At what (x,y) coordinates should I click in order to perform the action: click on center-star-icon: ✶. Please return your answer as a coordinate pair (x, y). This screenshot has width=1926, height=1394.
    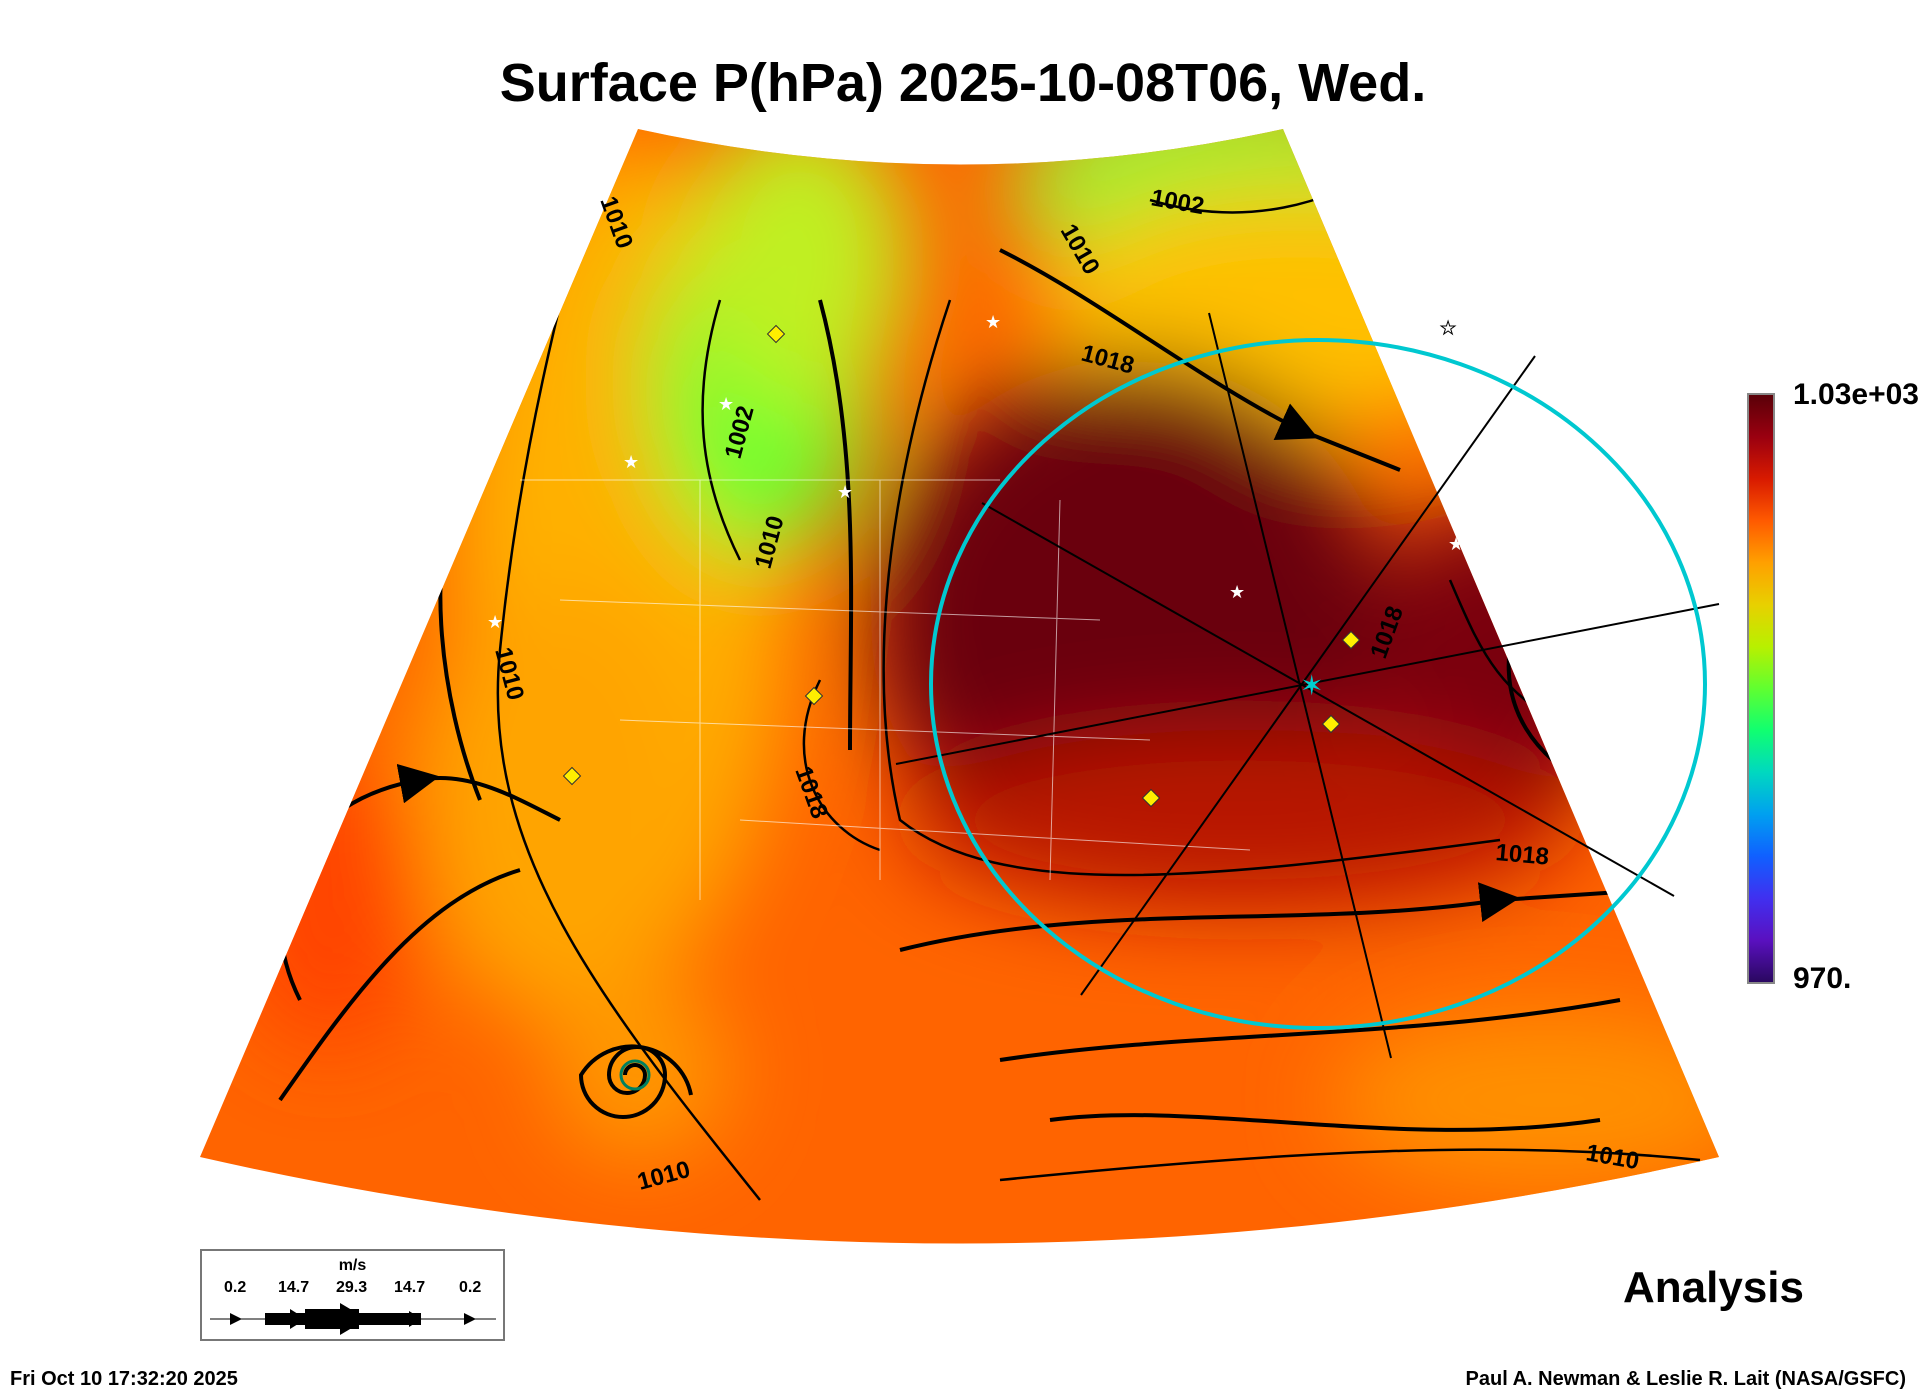
    Looking at the image, I should click on (1311, 685).